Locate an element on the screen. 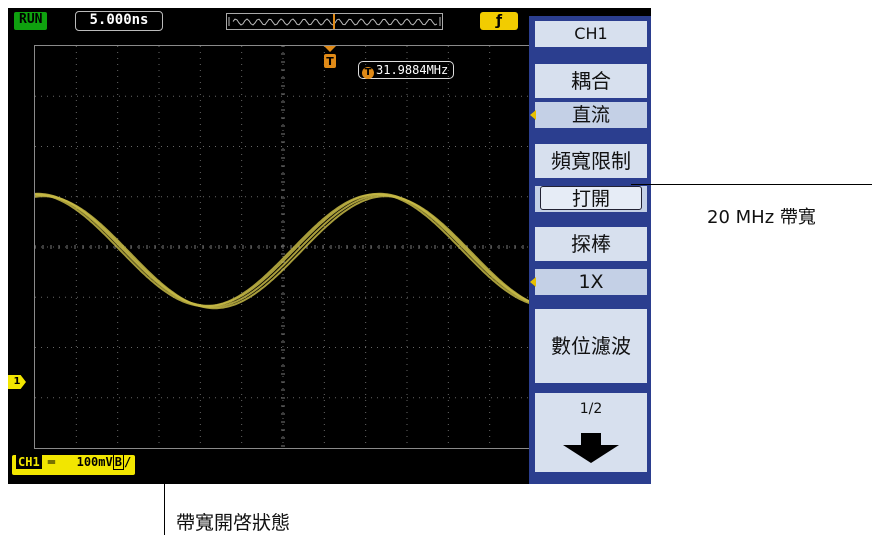 This screenshot has height=539, width=881. ch1-ground-marker: 1 is located at coordinates (17, 382).